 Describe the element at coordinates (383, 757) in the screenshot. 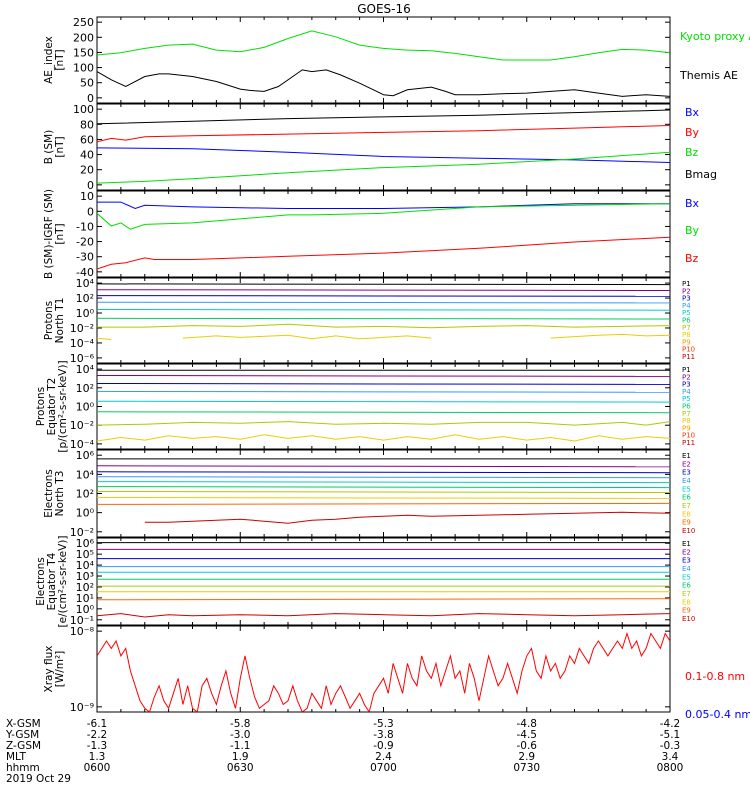

I see `x-tick-value-mlt: 2.4` at that location.